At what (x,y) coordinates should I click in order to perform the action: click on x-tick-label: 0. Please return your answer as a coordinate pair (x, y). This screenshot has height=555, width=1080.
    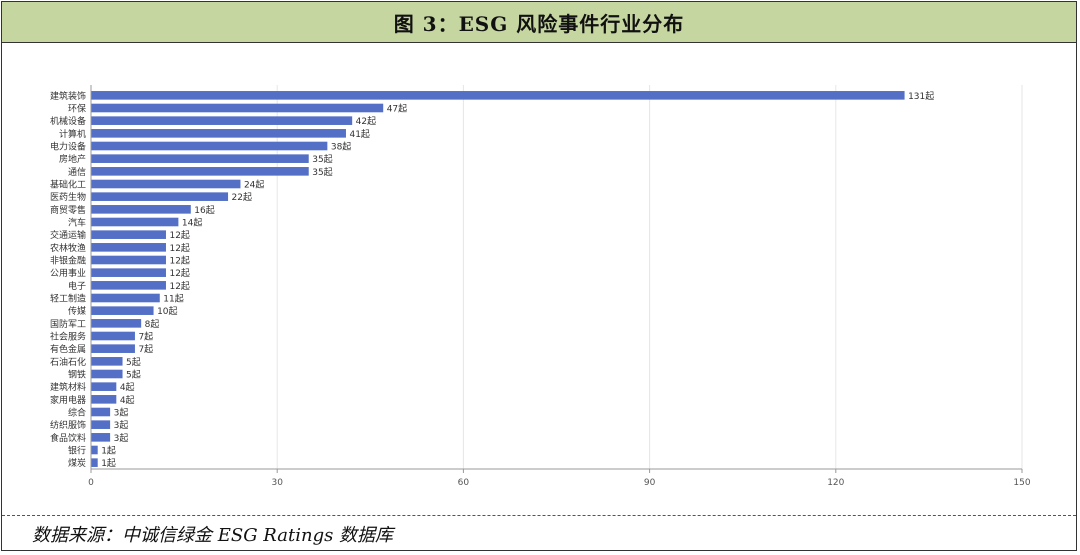
    Looking at the image, I should click on (91, 483).